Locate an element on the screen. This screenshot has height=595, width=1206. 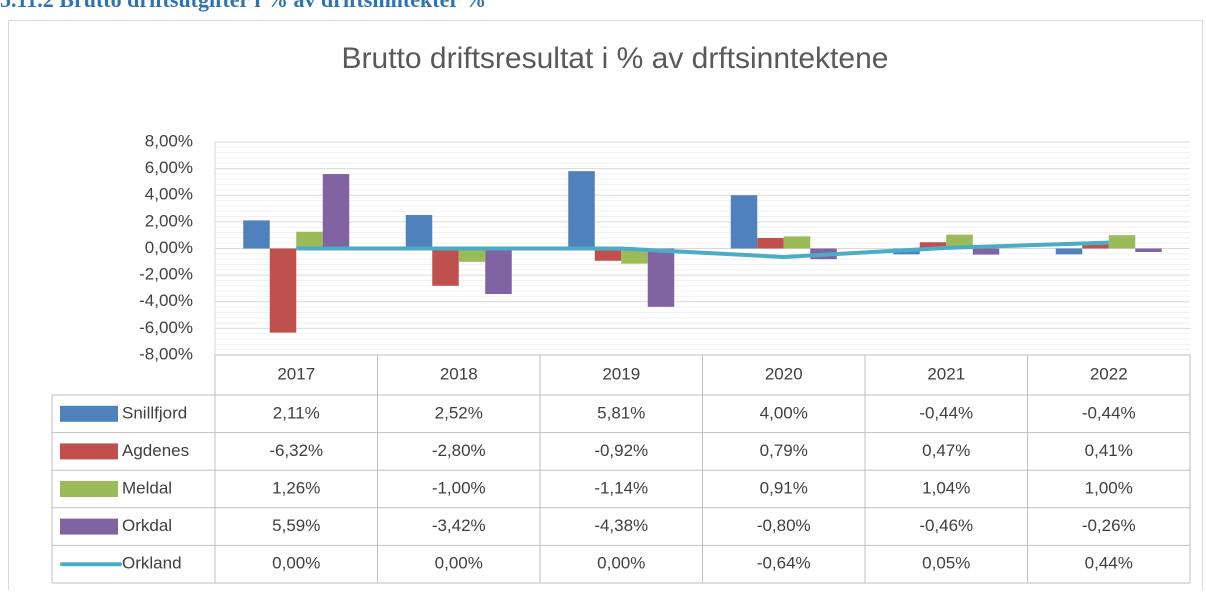
table-value: 1,00% is located at coordinates (1109, 487).